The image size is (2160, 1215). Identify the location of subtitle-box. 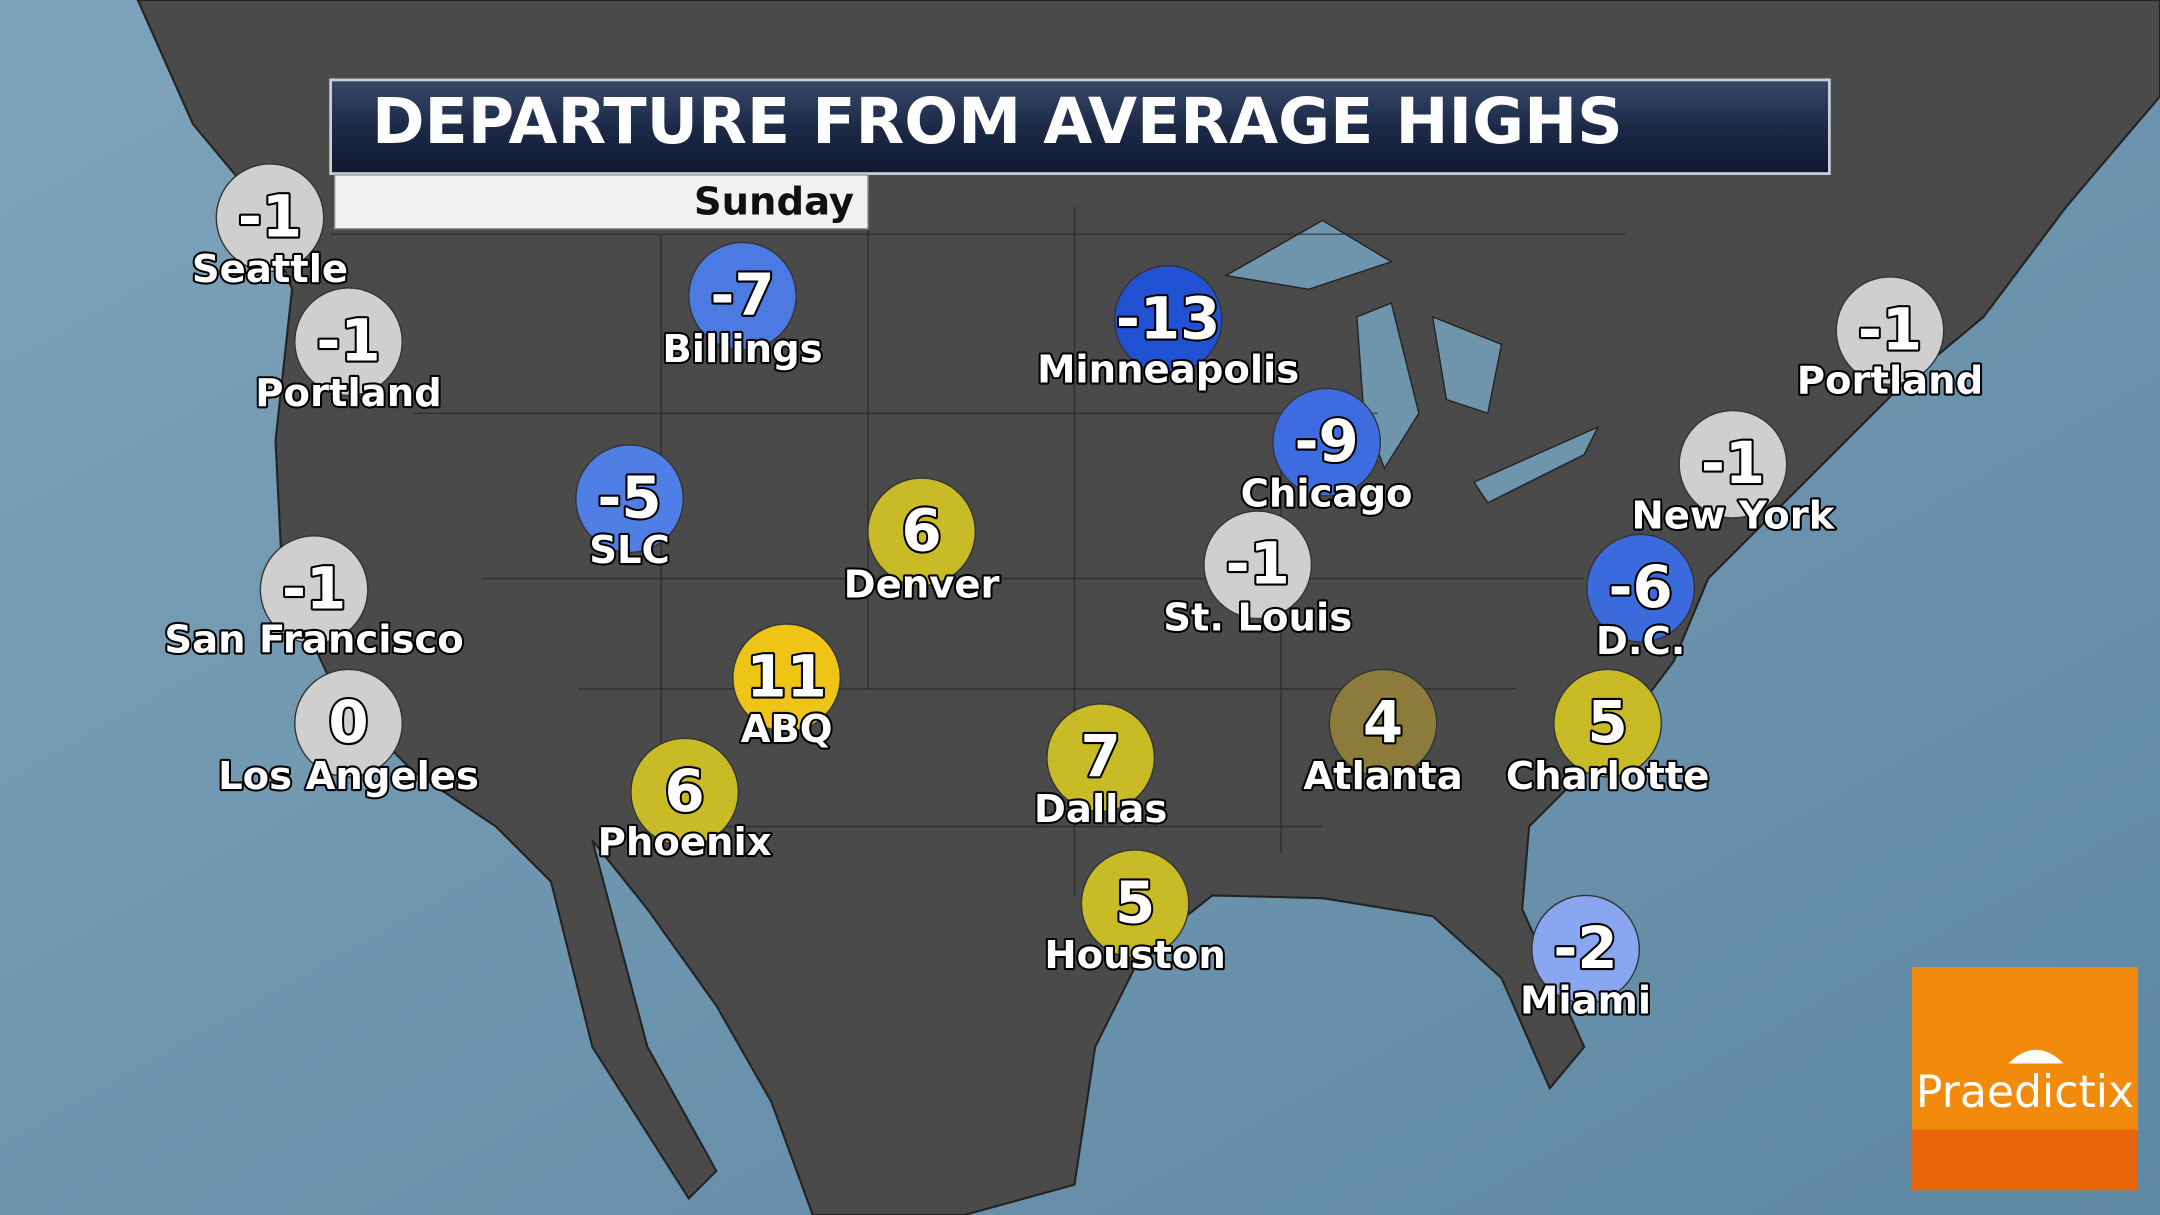
(601, 202).